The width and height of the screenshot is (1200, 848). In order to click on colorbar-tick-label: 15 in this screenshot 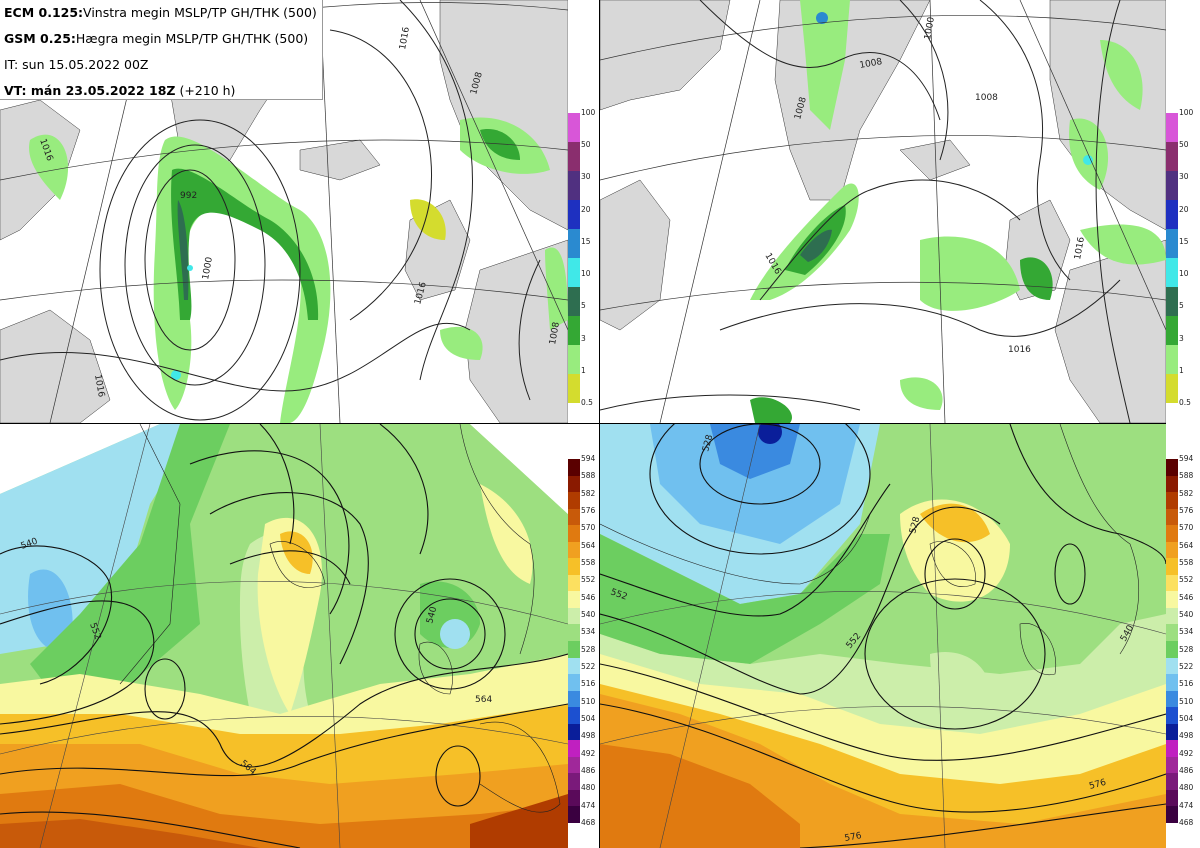, I will do `click(586, 241)`.